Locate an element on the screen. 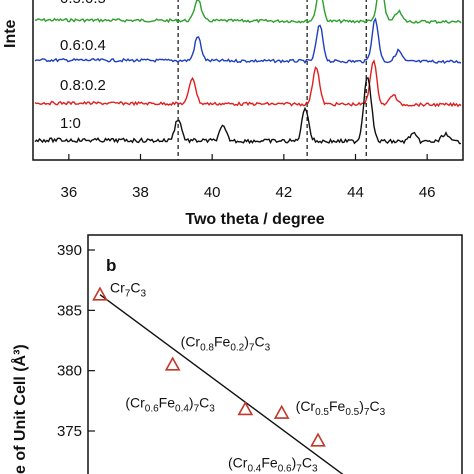  volume-point-label: (Cr0.5Fe0.5)7C3 is located at coordinates (341, 408).